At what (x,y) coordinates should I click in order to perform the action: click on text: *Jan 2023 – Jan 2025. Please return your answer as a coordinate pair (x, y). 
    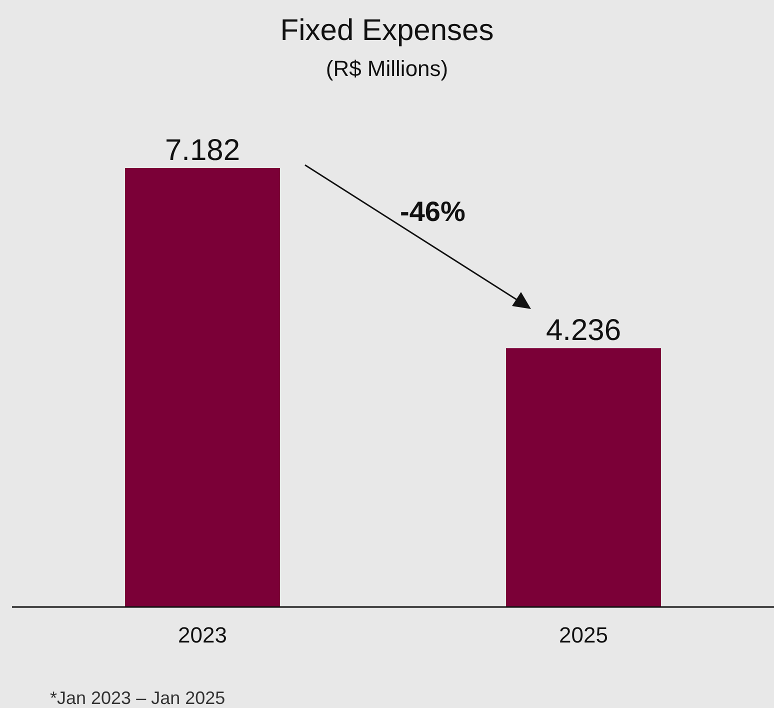
    Looking at the image, I should click on (138, 698).